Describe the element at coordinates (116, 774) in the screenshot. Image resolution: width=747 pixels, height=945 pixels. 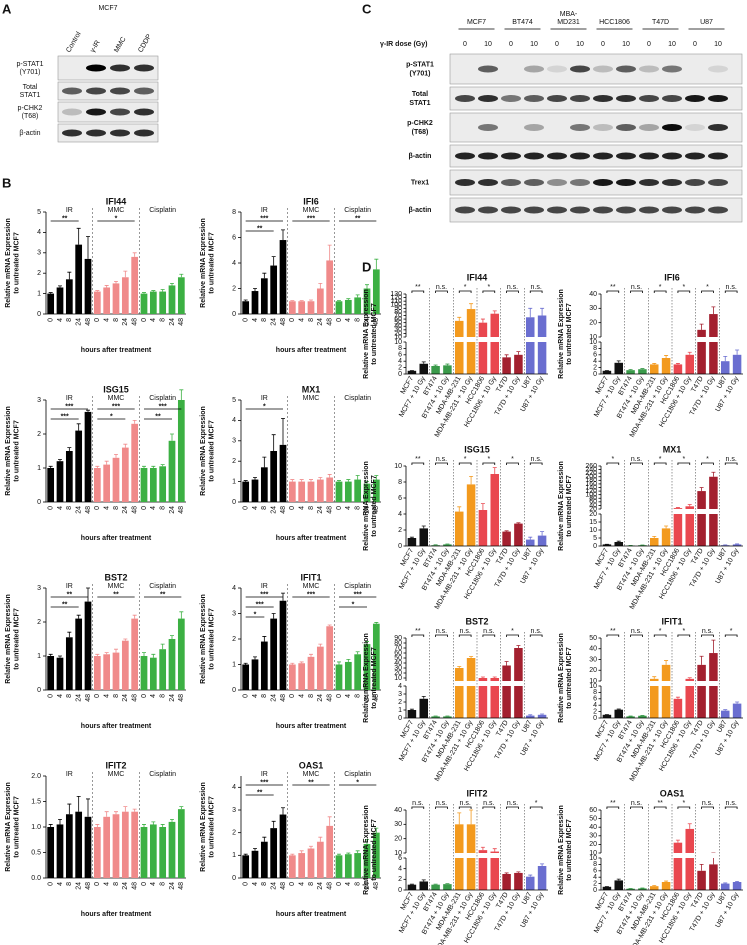
I see `group-label: MMC` at that location.